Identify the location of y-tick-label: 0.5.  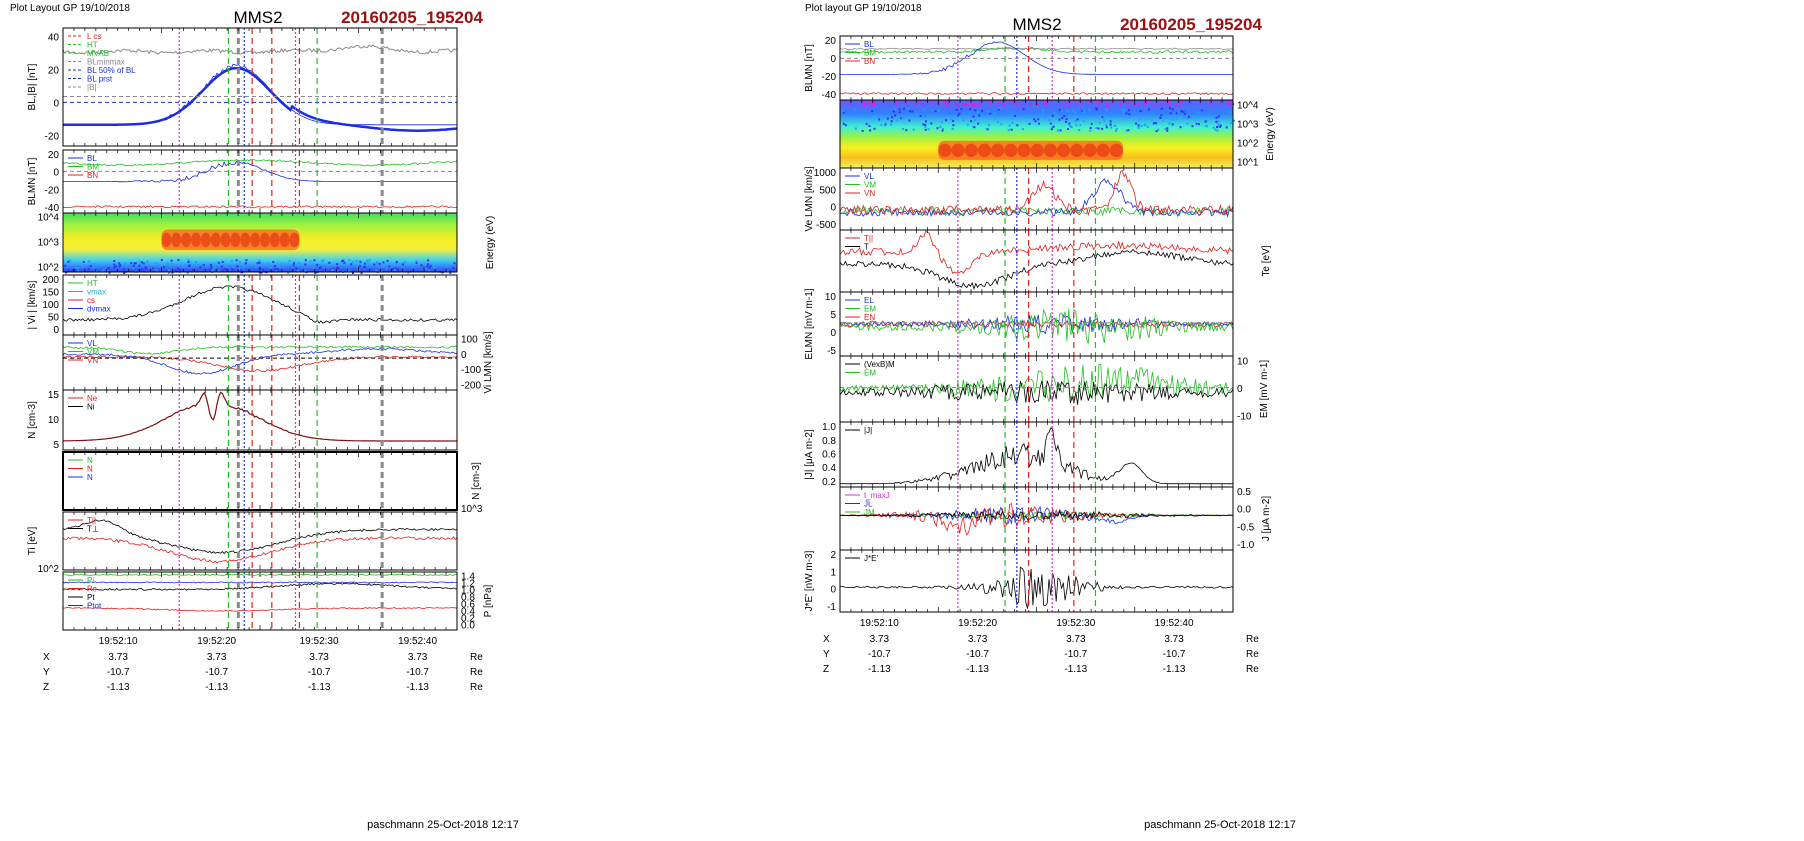
(1244, 492).